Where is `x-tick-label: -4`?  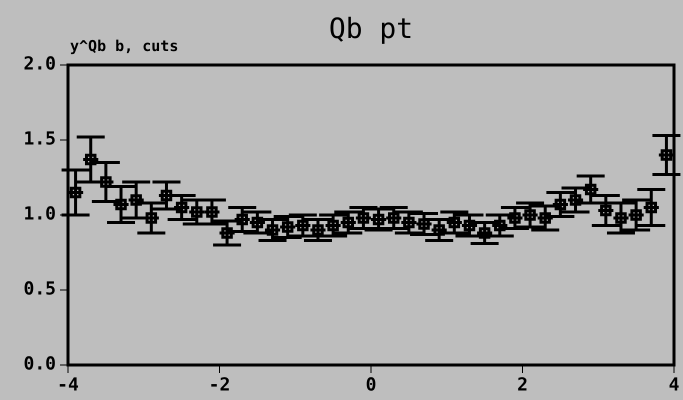
x-tick-label: -4 is located at coordinates (68, 385).